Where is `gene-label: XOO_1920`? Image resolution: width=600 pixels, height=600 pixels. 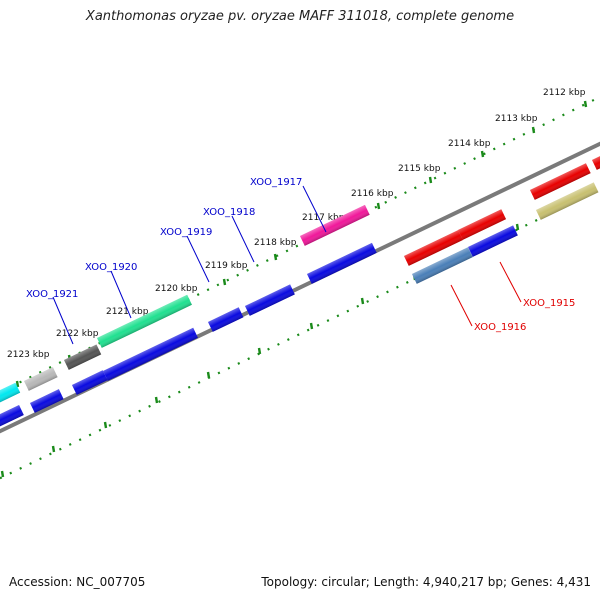 gene-label: XOO_1920 is located at coordinates (111, 267).